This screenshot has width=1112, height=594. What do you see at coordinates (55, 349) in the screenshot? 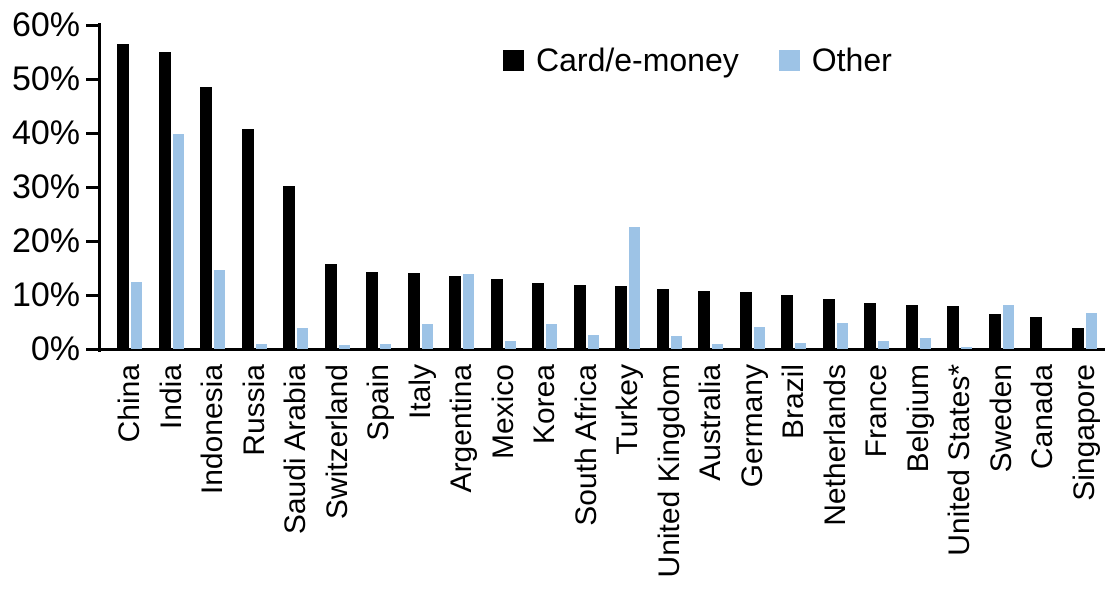
I see `y-axis-label: 0%` at bounding box center [55, 349].